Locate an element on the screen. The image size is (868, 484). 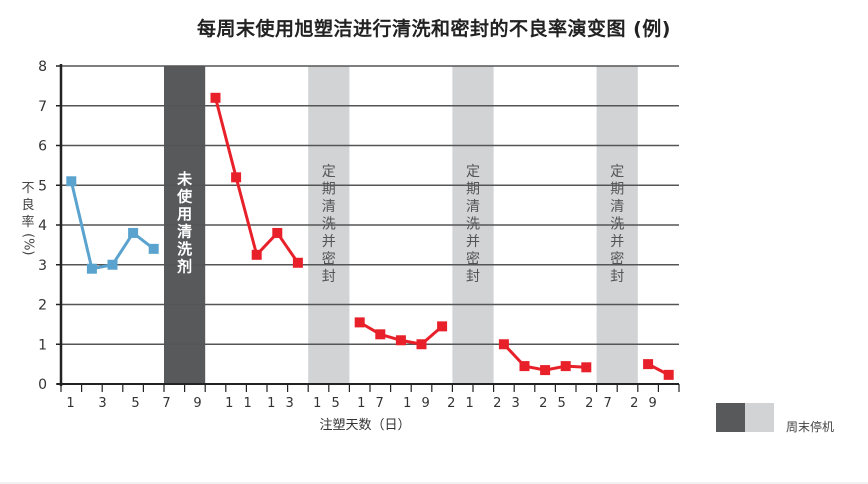
x-tick-label: 7 is located at coordinates (167, 403).